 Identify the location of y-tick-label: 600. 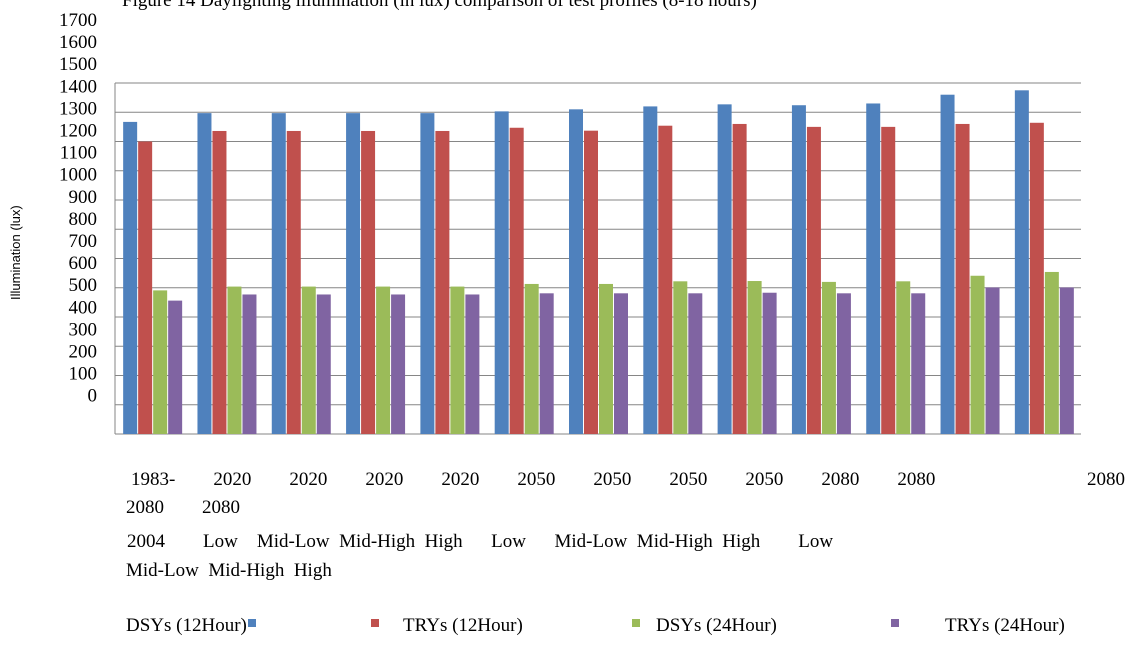
(83, 263).